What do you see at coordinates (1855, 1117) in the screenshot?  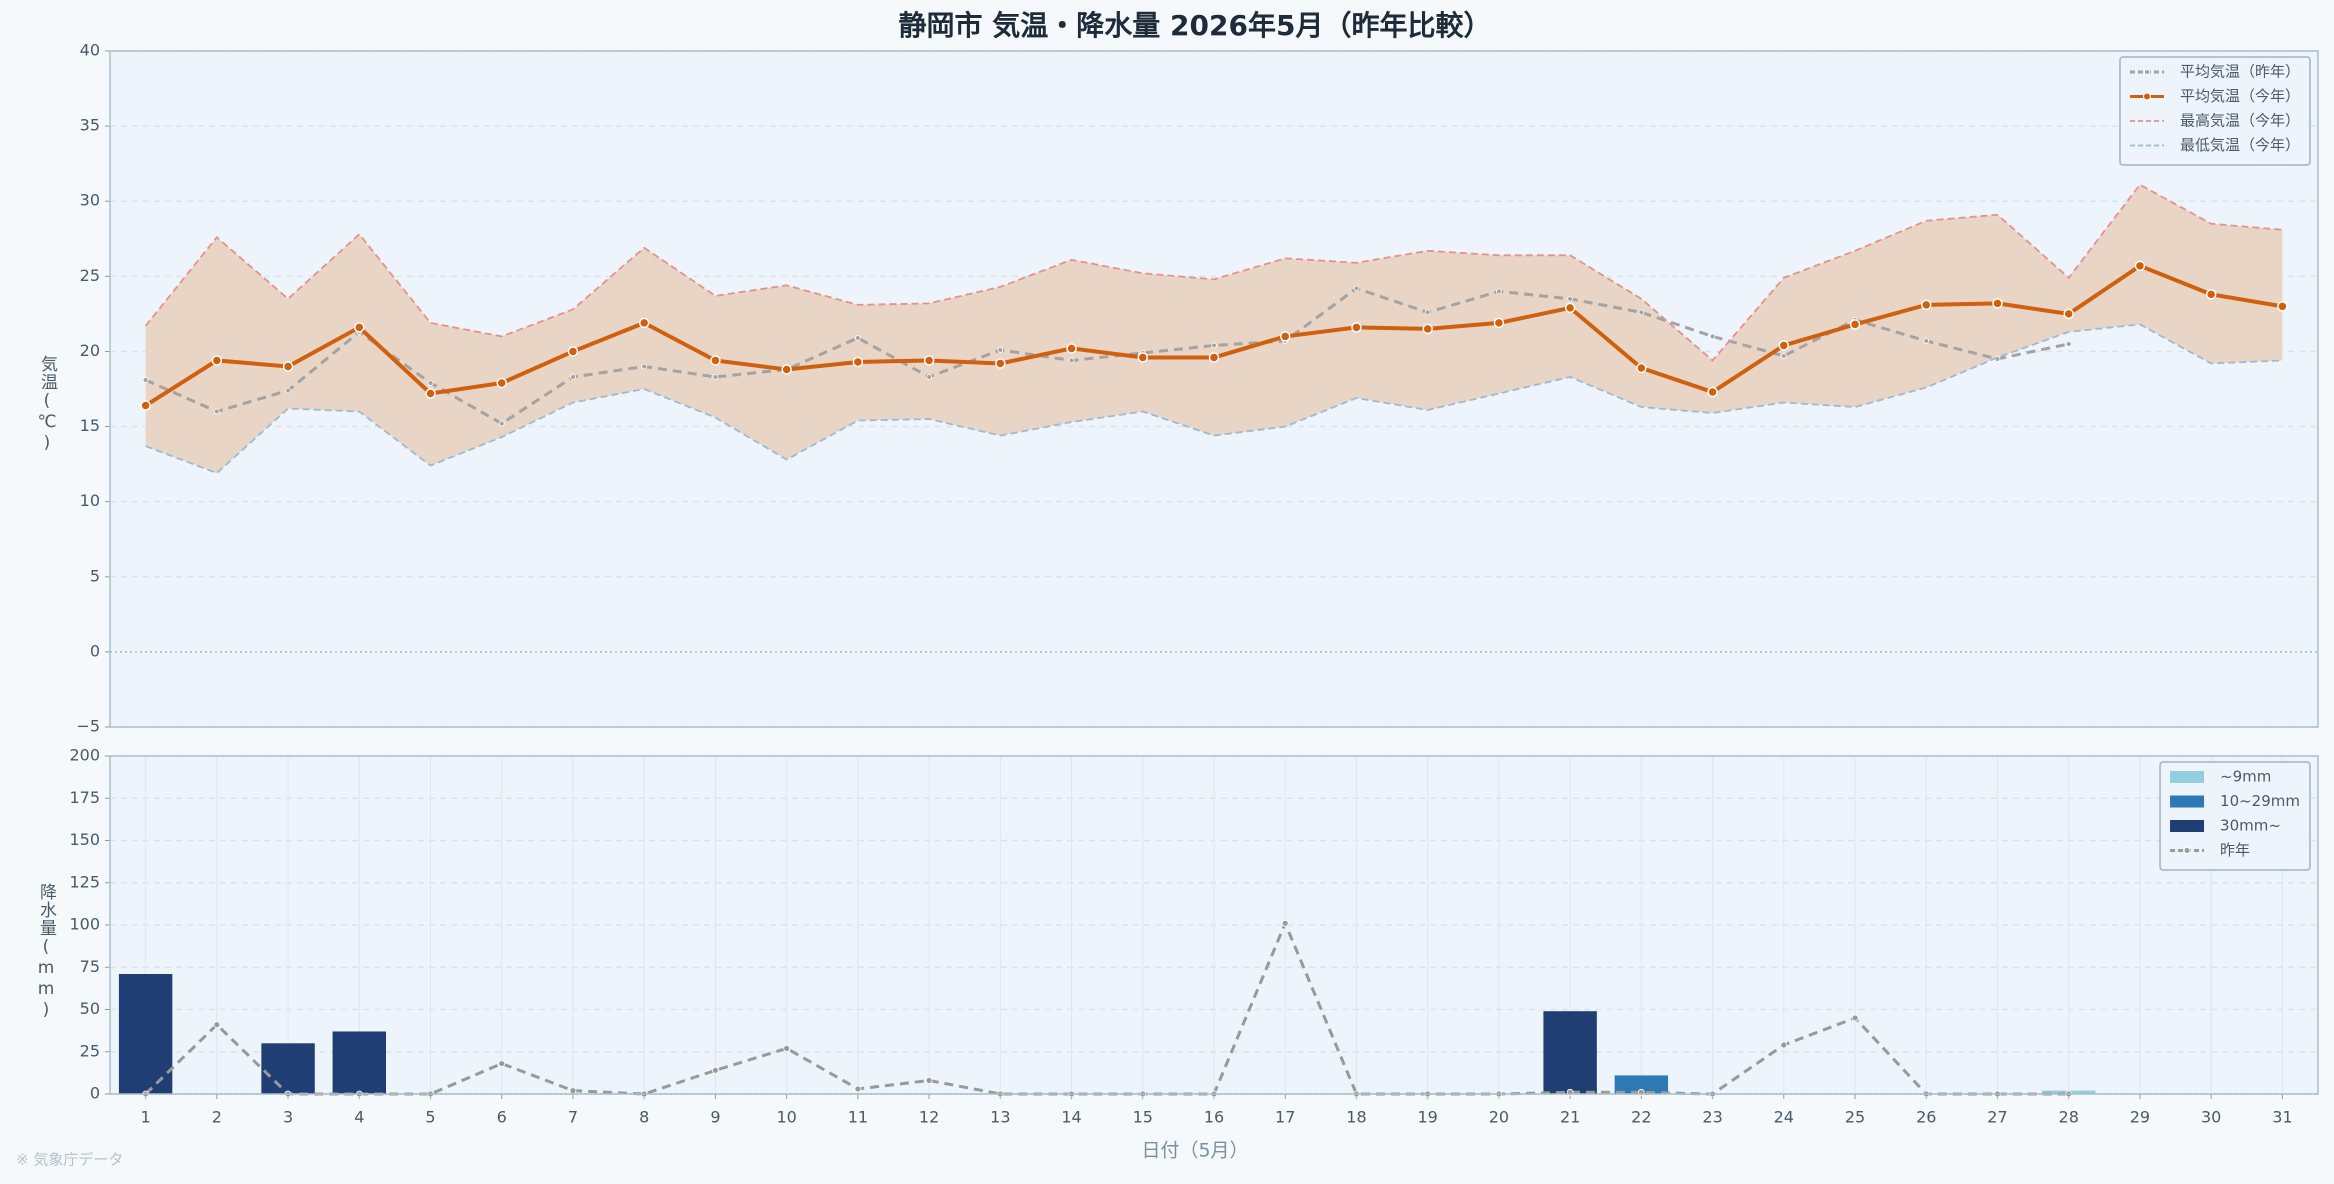 I see `x-tick-label: 25` at bounding box center [1855, 1117].